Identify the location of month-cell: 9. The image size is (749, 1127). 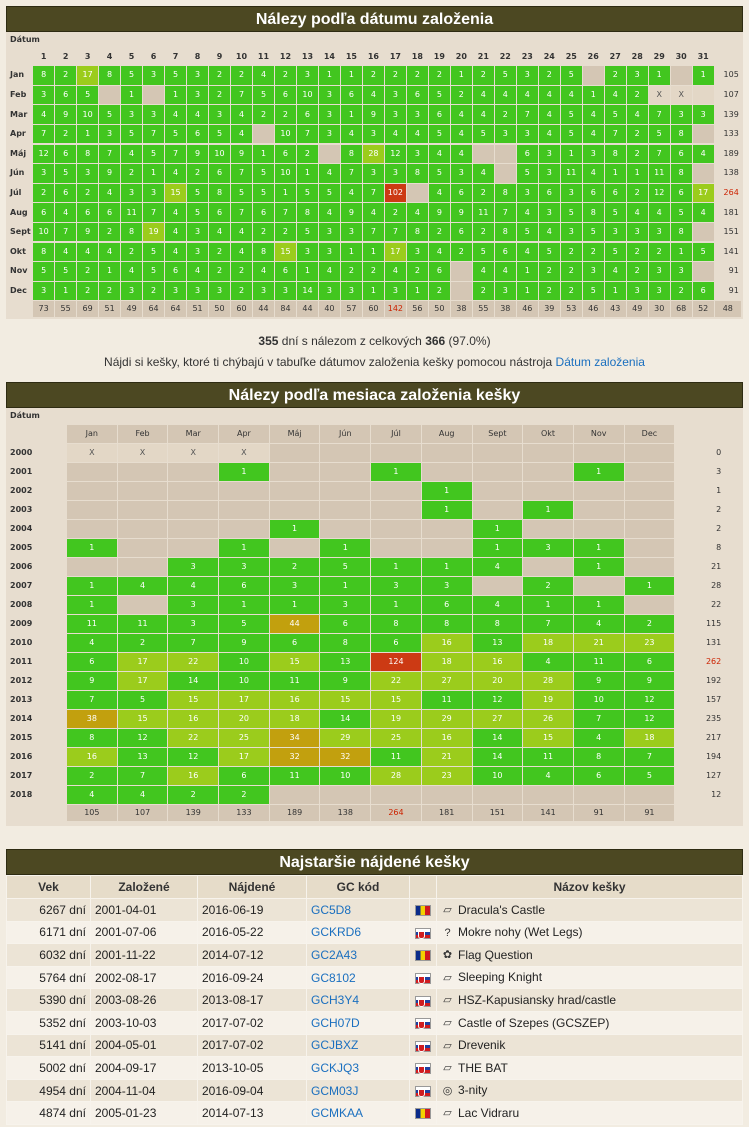
(345, 681).